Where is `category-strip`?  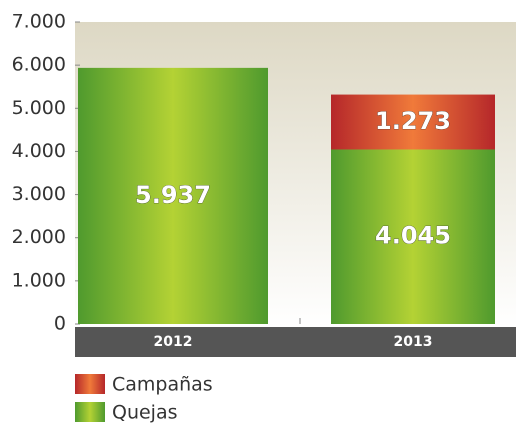 category-strip is located at coordinates (295, 342).